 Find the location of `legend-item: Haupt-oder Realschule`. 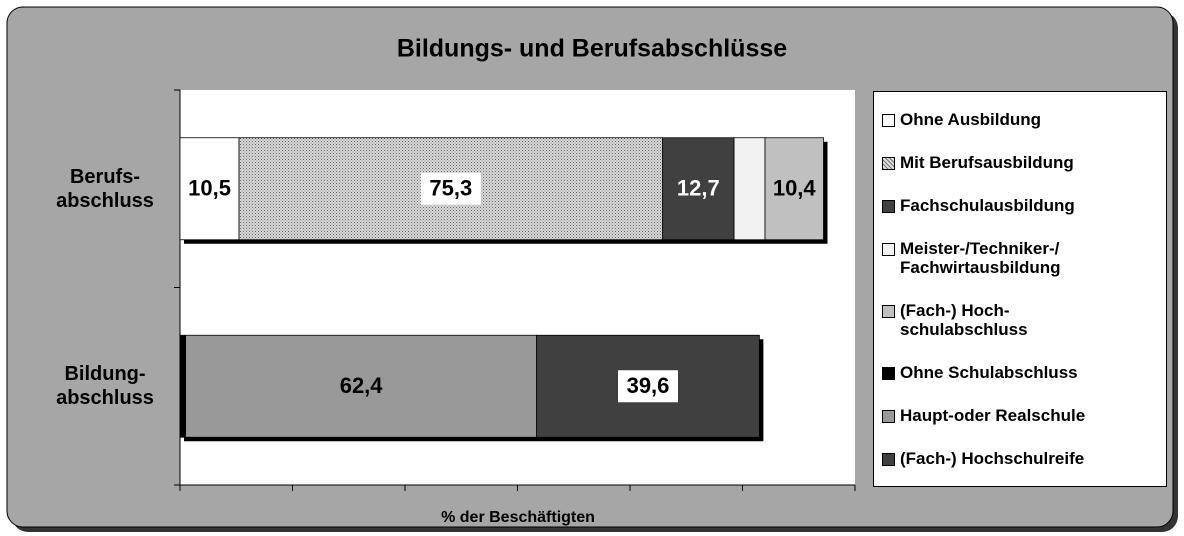

legend-item: Haupt-oder Realschule is located at coordinates (1020, 415).